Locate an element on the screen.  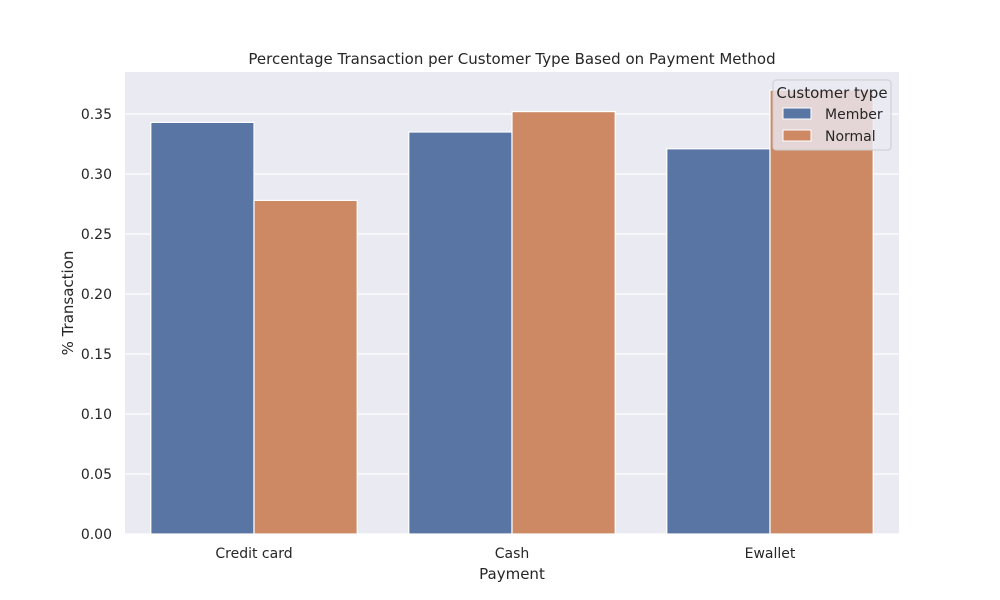
legend-swatch-normal is located at coordinates (797, 135).